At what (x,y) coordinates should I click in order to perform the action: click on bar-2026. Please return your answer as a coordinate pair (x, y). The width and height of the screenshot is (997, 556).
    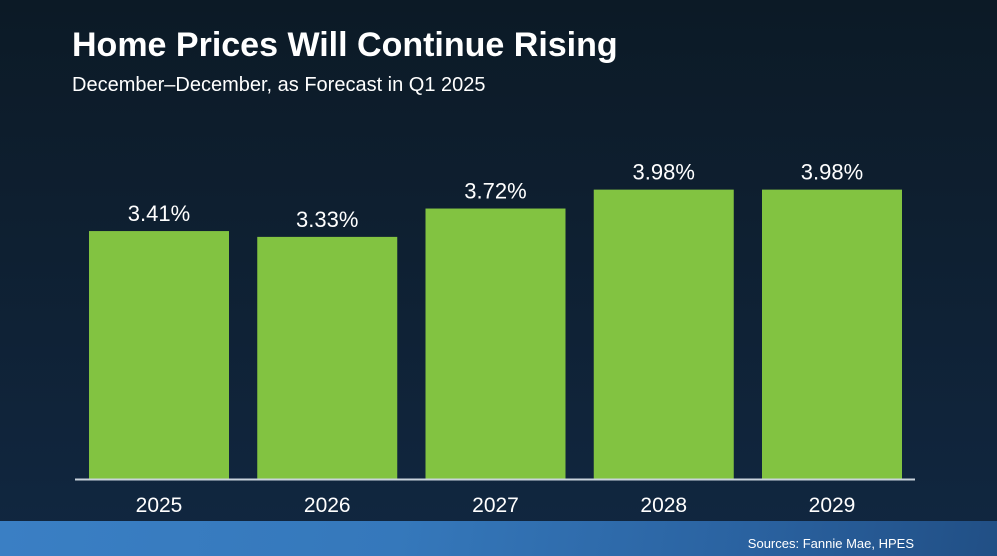
    Looking at the image, I should click on (327, 357).